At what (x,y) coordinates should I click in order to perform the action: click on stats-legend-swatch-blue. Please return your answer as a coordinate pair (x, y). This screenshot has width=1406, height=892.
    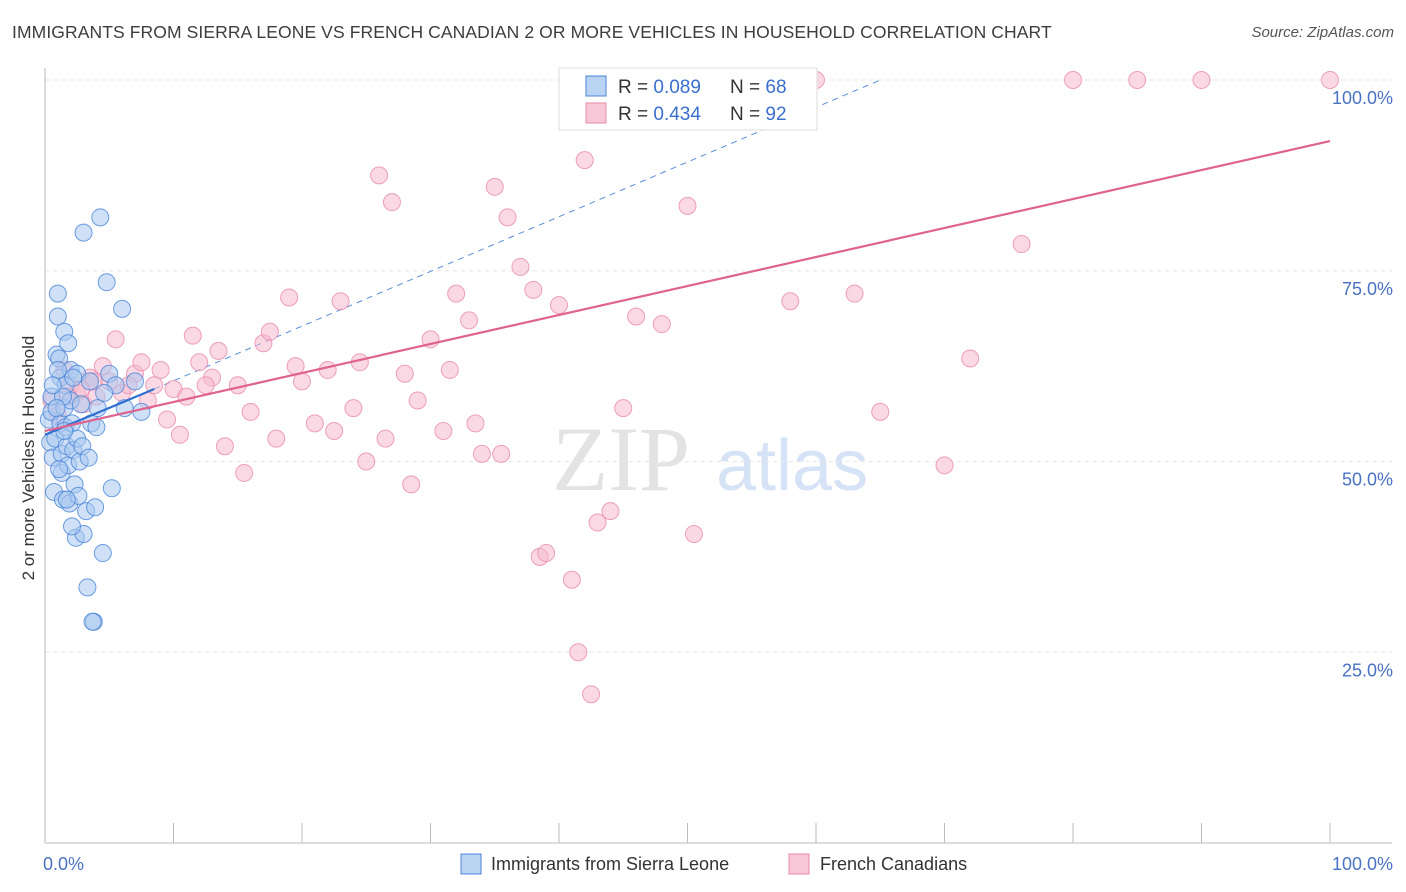
    Looking at the image, I should click on (596, 86).